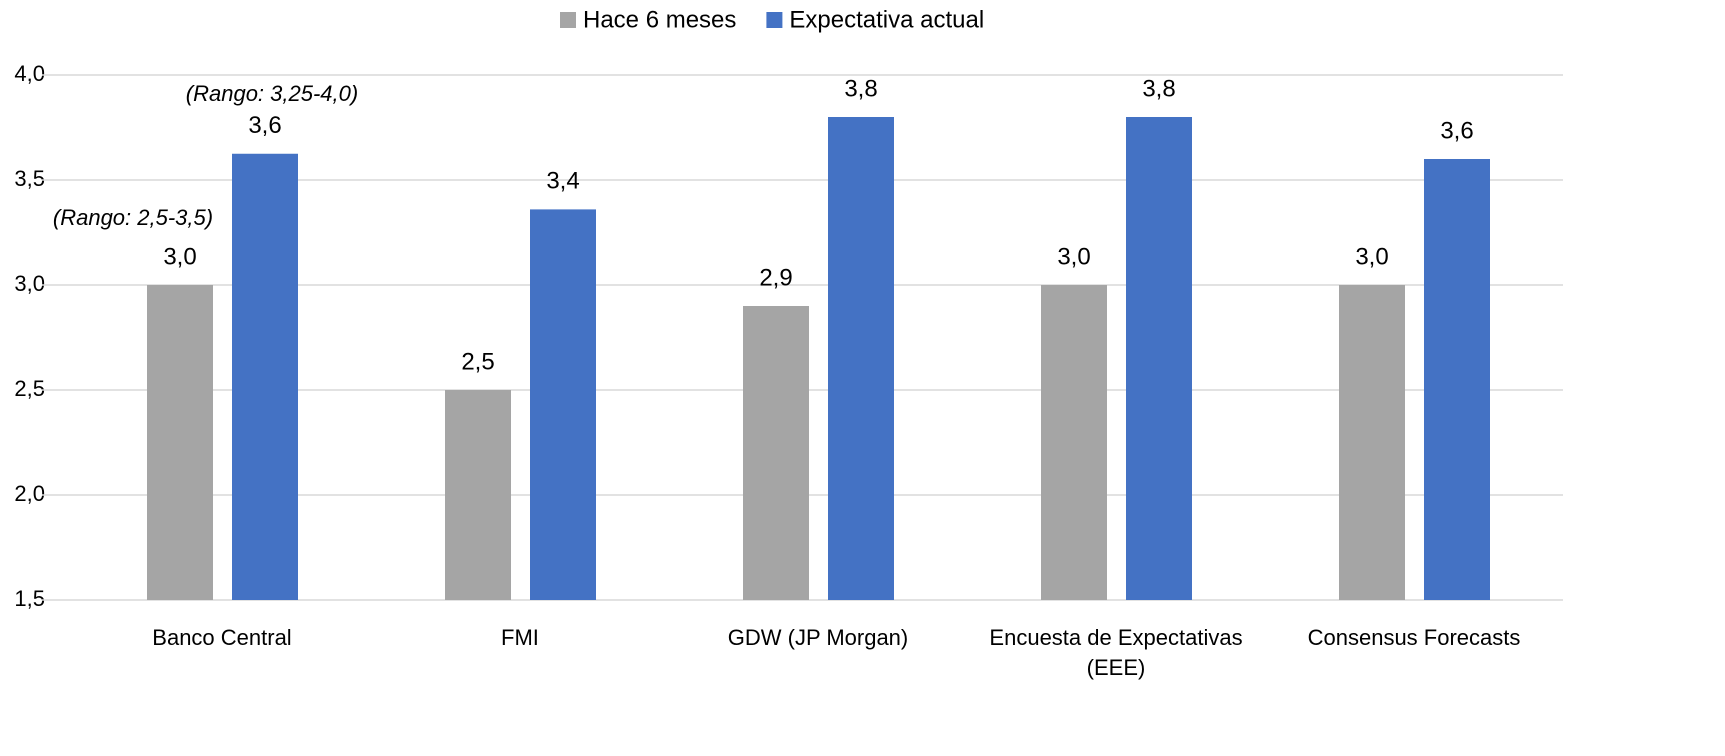 Image resolution: width=1725 pixels, height=756 pixels. Describe the element at coordinates (29, 388) in the screenshot. I see `y-tick-label: 2,5` at that location.